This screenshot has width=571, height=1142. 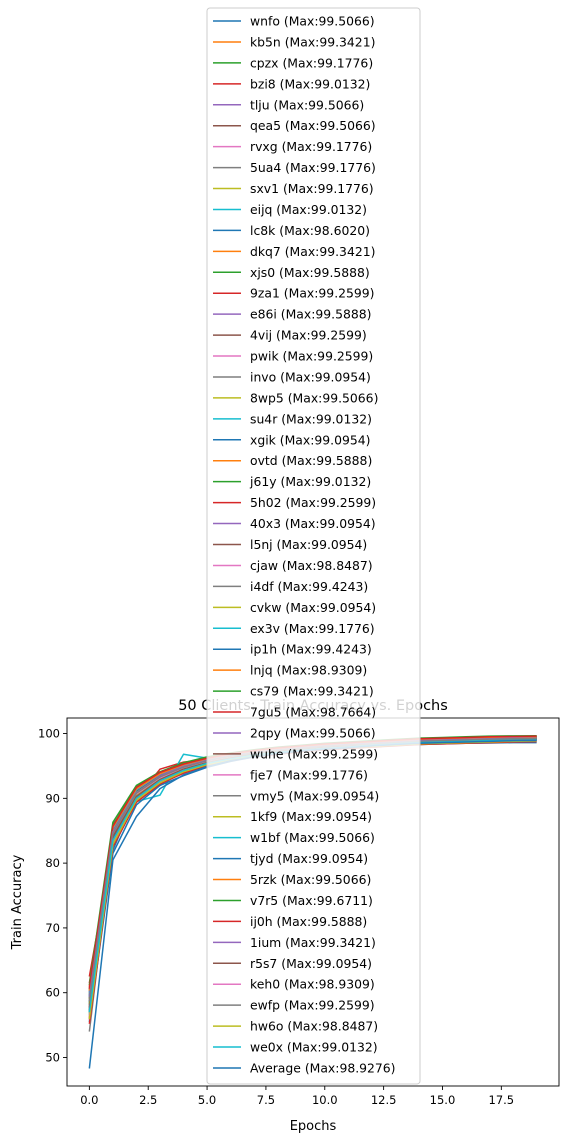 What do you see at coordinates (311, 816) in the screenshot?
I see `legend-label: 1kf9 (Max:99.0954)` at bounding box center [311, 816].